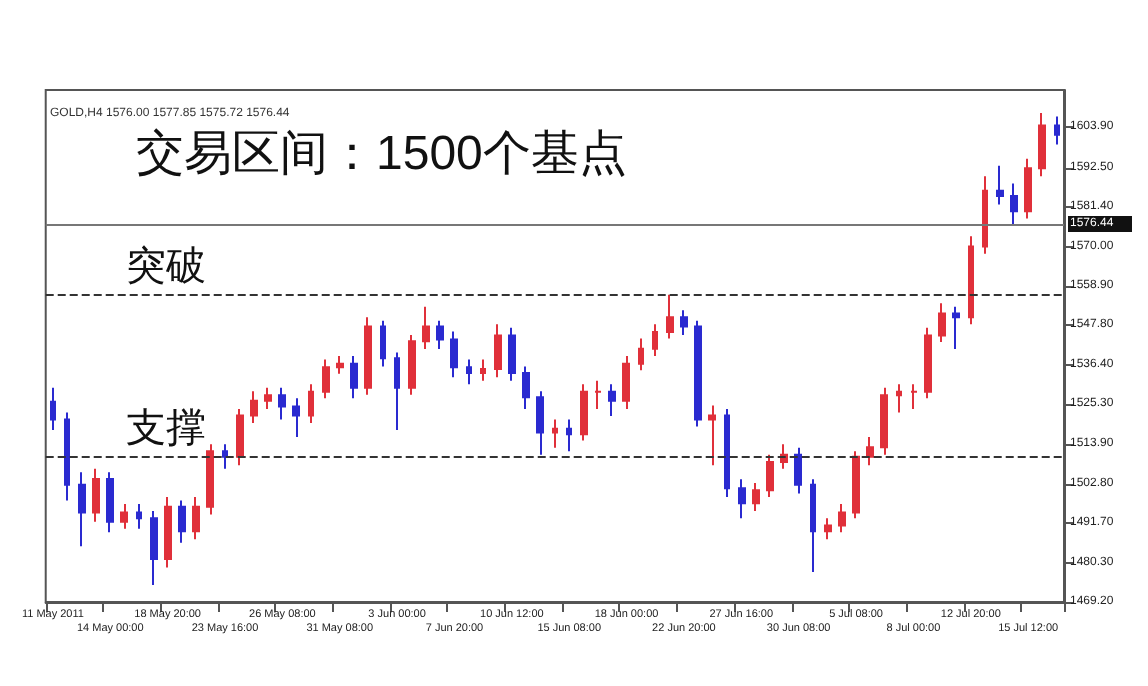 Image resolution: width=1148 pixels, height=686 pixels. What do you see at coordinates (381, 154) in the screenshot?
I see `text: 交易区间：1500个基点` at bounding box center [381, 154].